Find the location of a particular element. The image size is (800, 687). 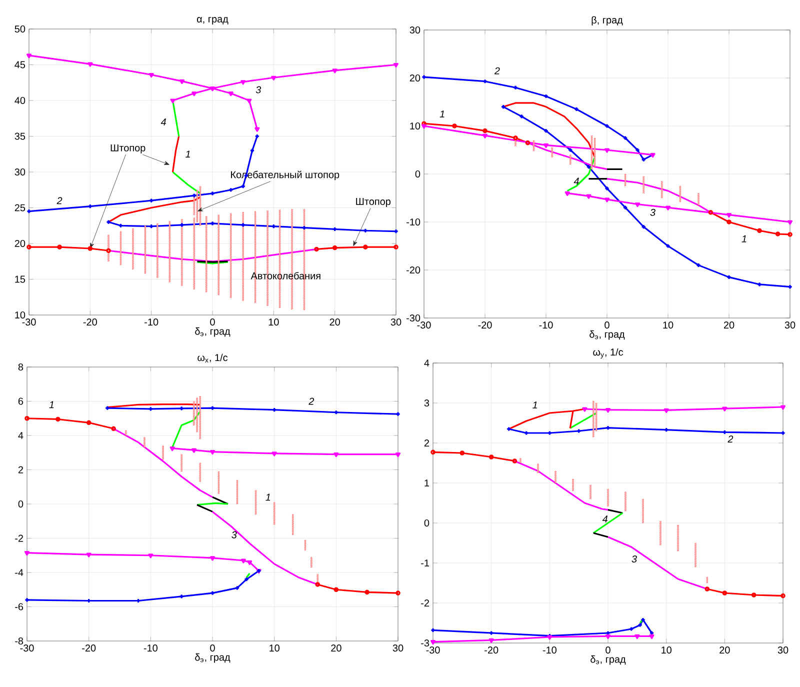

y-tick-label: 50 is located at coordinates (20, 29).